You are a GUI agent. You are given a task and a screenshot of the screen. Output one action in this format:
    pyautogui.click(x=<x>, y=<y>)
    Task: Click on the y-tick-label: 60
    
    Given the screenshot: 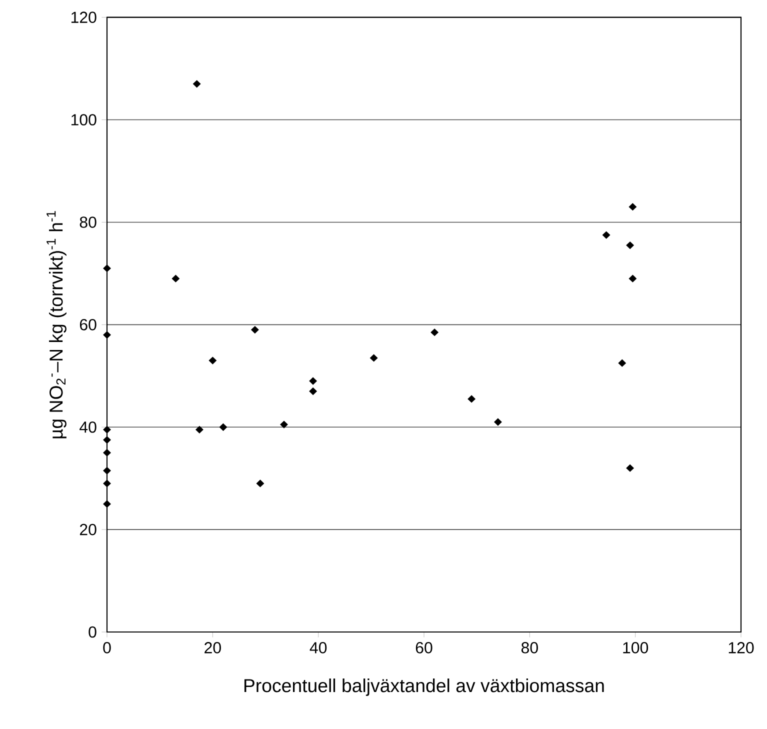 What is the action you would take?
    pyautogui.click(x=88, y=324)
    